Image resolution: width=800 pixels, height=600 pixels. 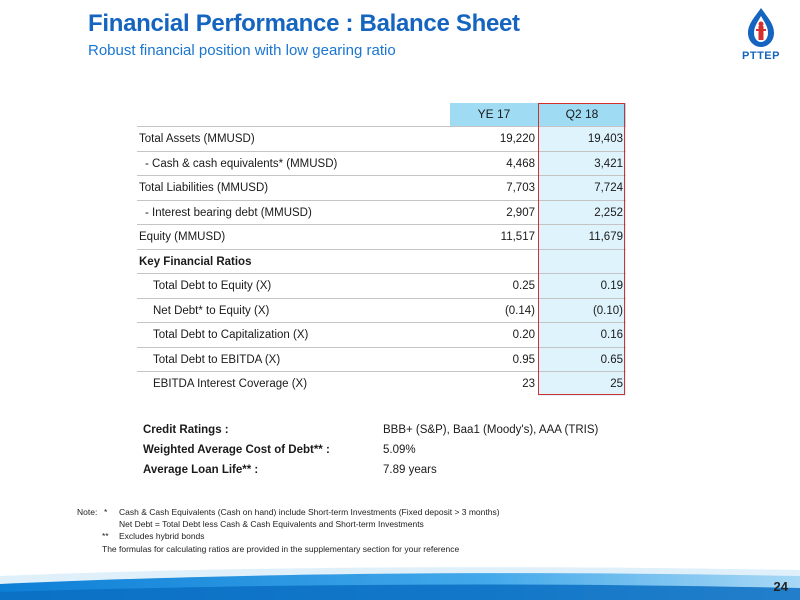 What do you see at coordinates (608, 163) in the screenshot?
I see `row-value-q218: 3,421` at bounding box center [608, 163].